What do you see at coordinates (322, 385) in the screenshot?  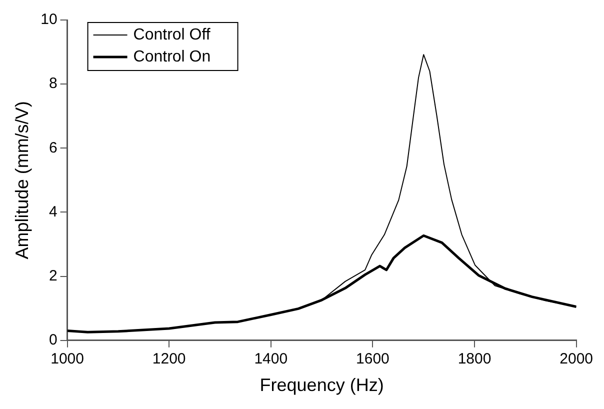 I see `x-axis-title: Frequency (Hz)` at bounding box center [322, 385].